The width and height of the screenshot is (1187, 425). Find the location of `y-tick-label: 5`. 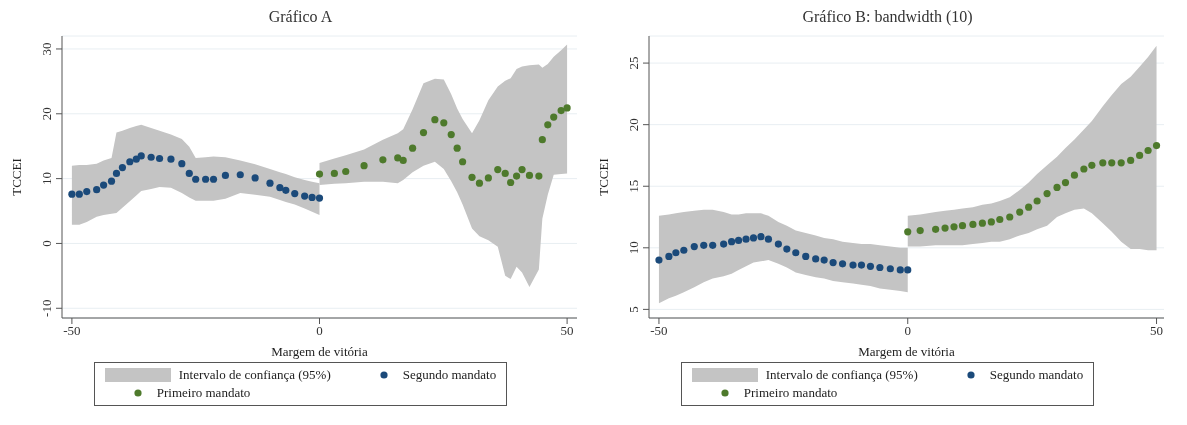

y-tick-label: 5 is located at coordinates (633, 309).